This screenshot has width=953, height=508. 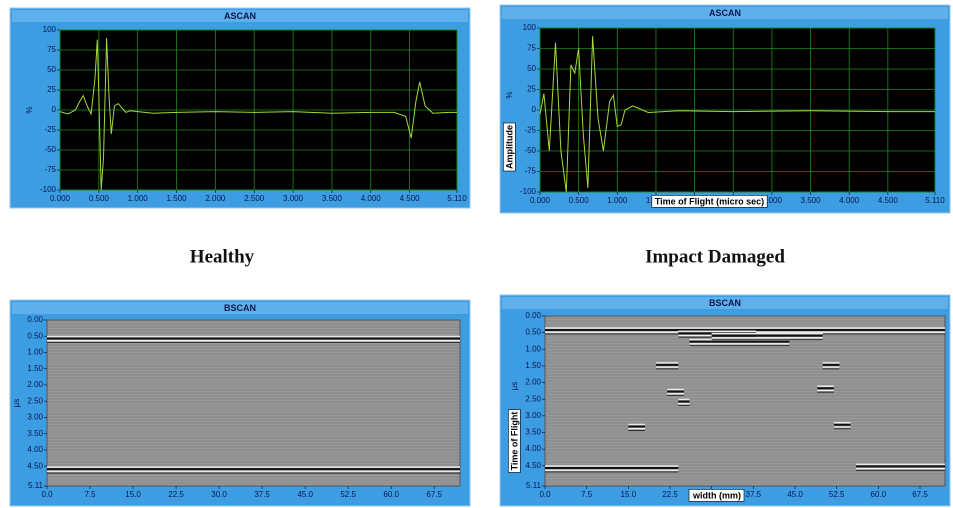 What do you see at coordinates (254, 198) in the screenshot?
I see `x-tick-label: 2.500` at bounding box center [254, 198].